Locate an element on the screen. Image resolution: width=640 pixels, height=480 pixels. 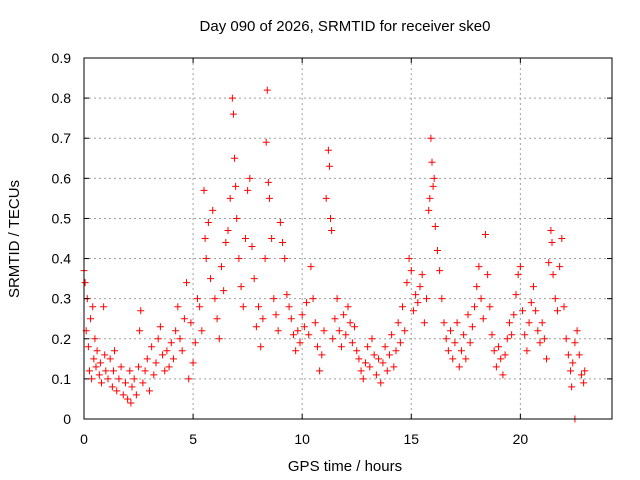
x-tick-label: 0 is located at coordinates (84, 439).